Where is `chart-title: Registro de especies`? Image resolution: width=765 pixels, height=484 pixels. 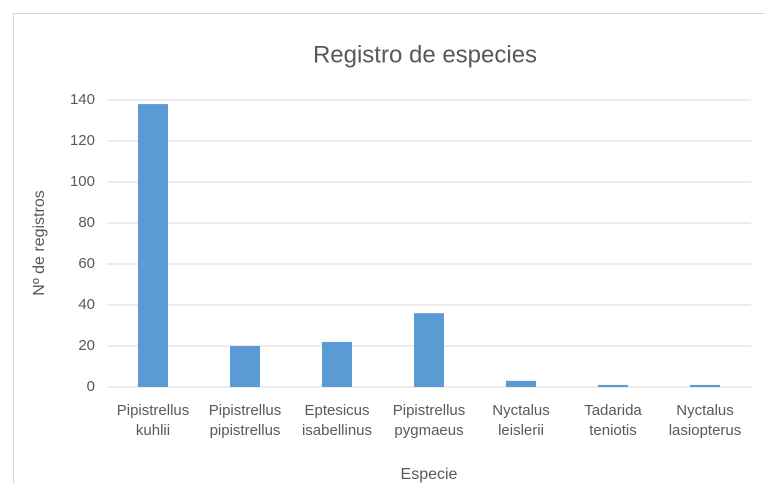 chart-title: Registro de especies is located at coordinates (425, 54).